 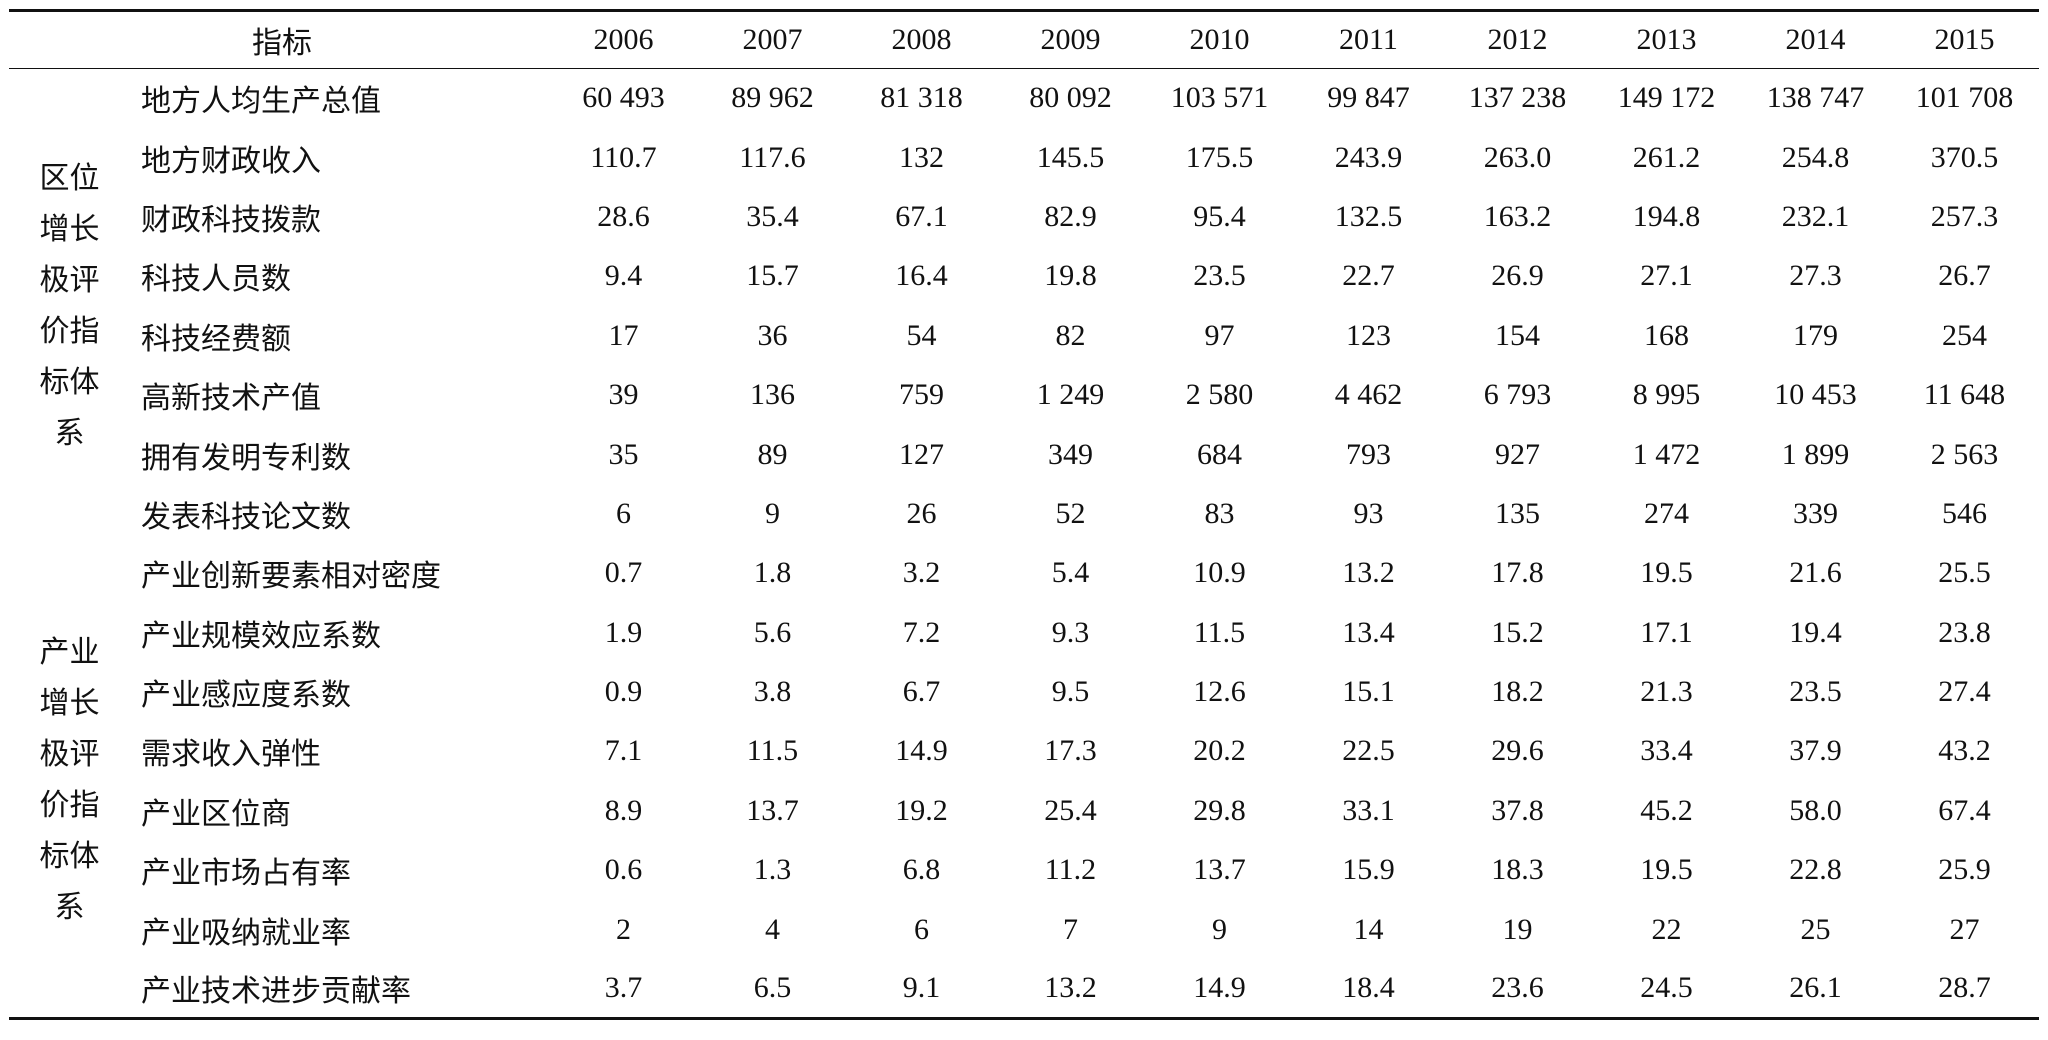 I want to click on indicator-name: 发表科技论文数, so click(x=246, y=517).